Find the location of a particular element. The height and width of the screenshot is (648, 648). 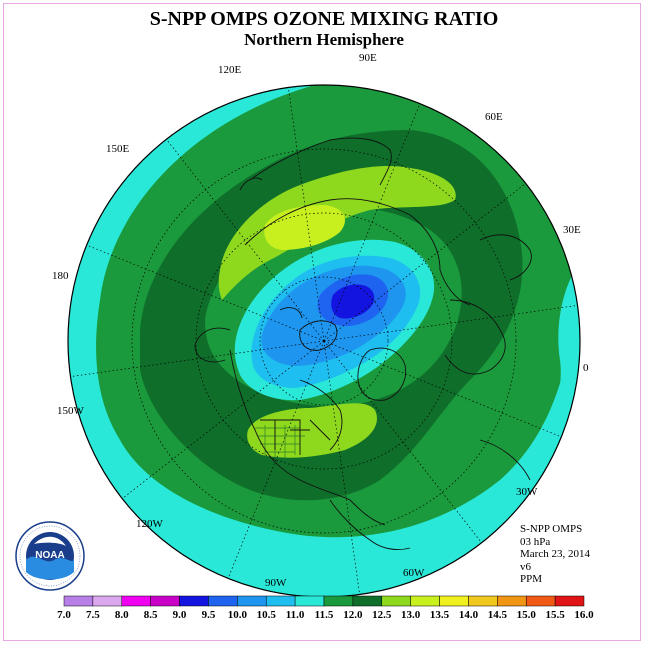

contour-yellow-top is located at coordinates (304, 227).